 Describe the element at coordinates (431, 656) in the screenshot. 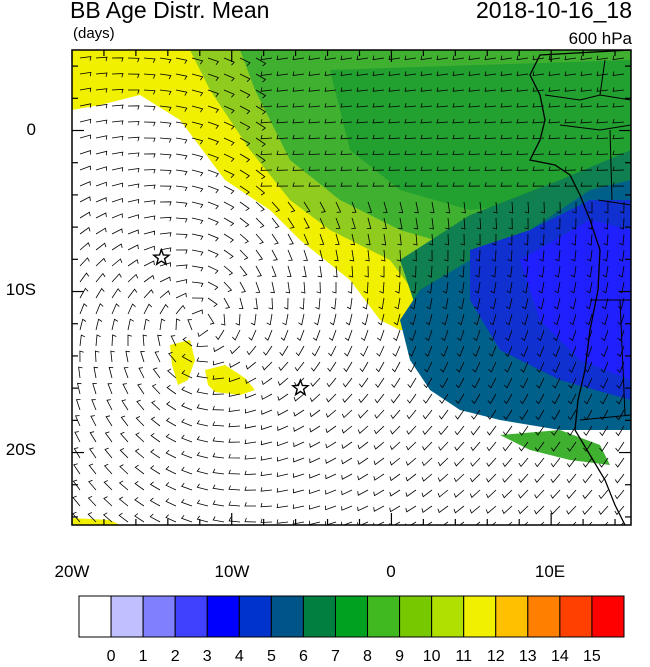

I see `colorbar-tick-label: 10` at that location.